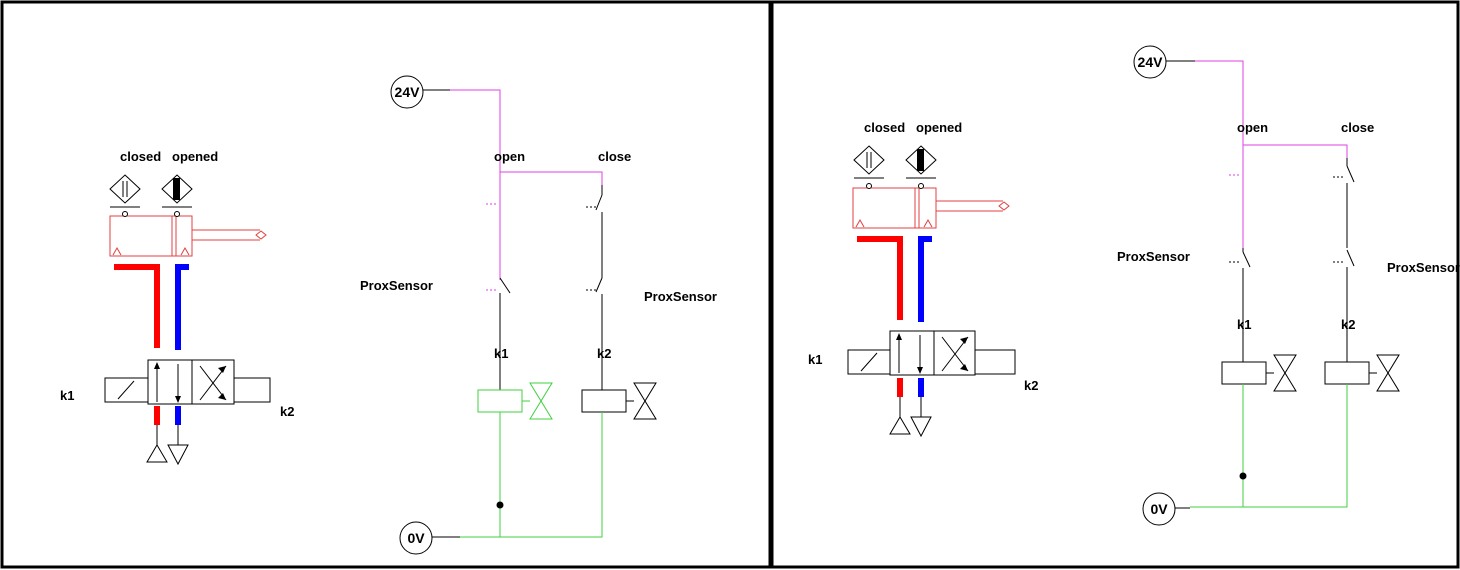 The image size is (1460, 570). I want to click on right-pneumatic: closed opened, so click(923, 279).